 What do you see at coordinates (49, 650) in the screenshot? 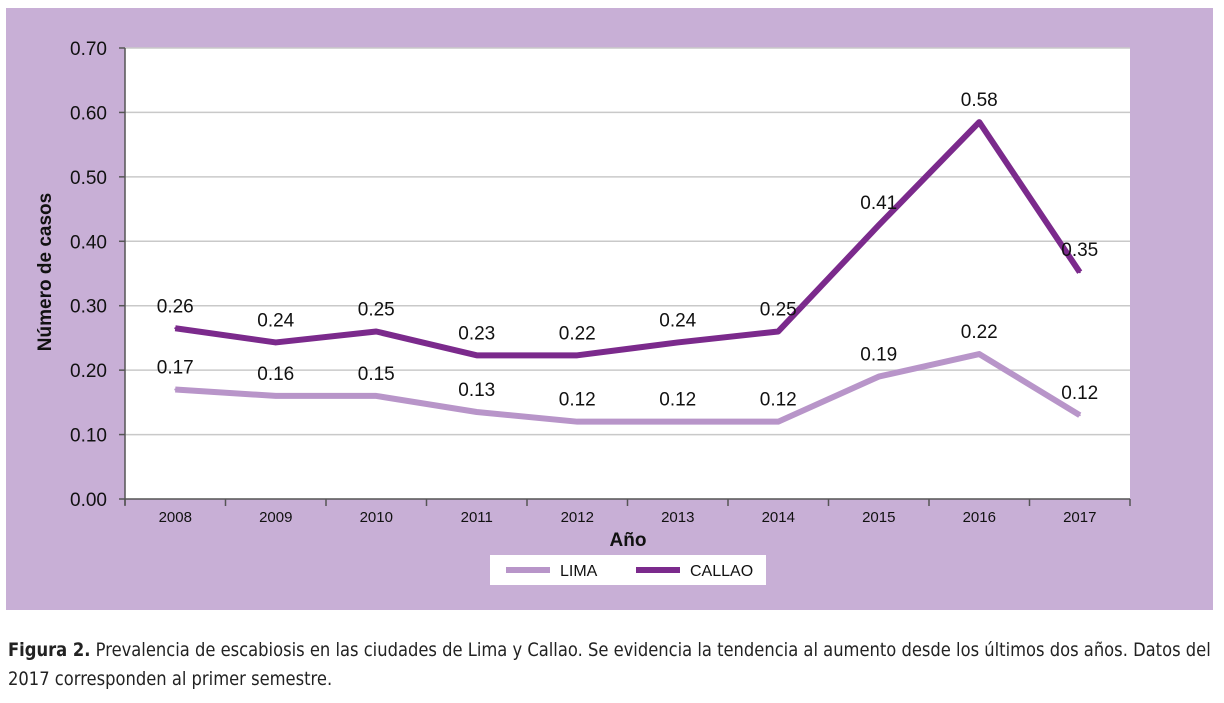
I see `caption-label: Figura 2.` at bounding box center [49, 650].